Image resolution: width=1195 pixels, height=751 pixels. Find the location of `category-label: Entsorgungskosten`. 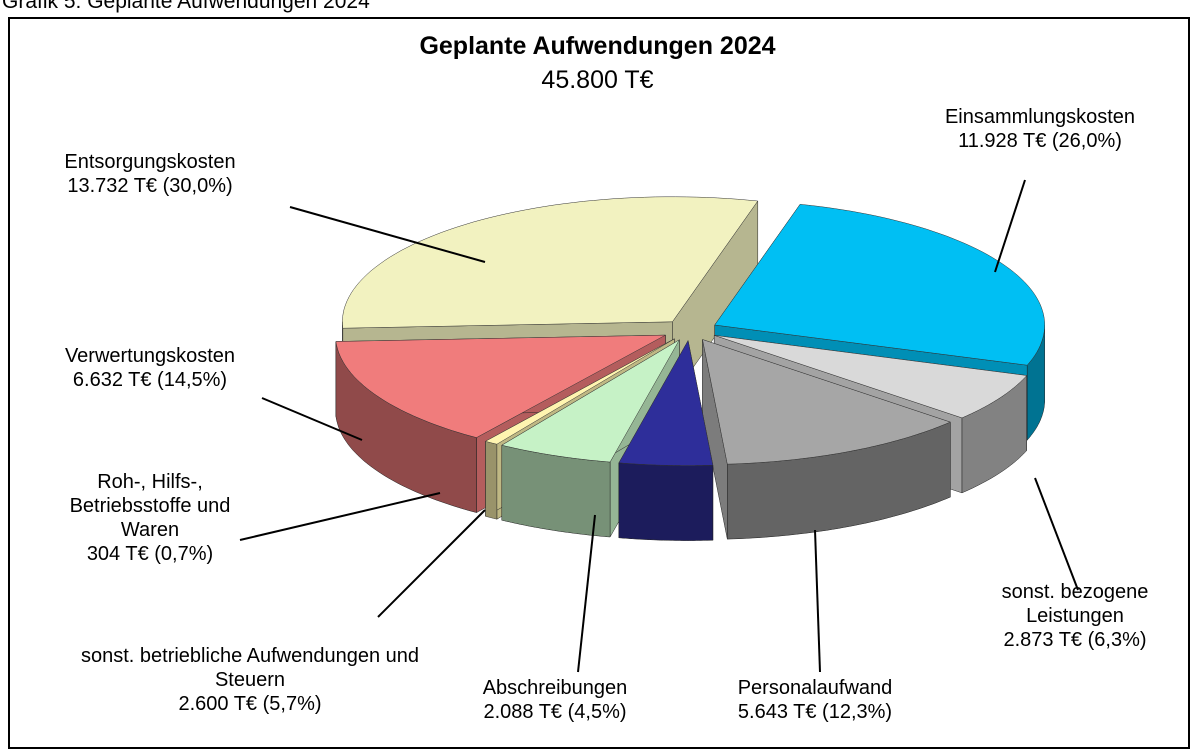

category-label: Entsorgungskosten is located at coordinates (150, 162).